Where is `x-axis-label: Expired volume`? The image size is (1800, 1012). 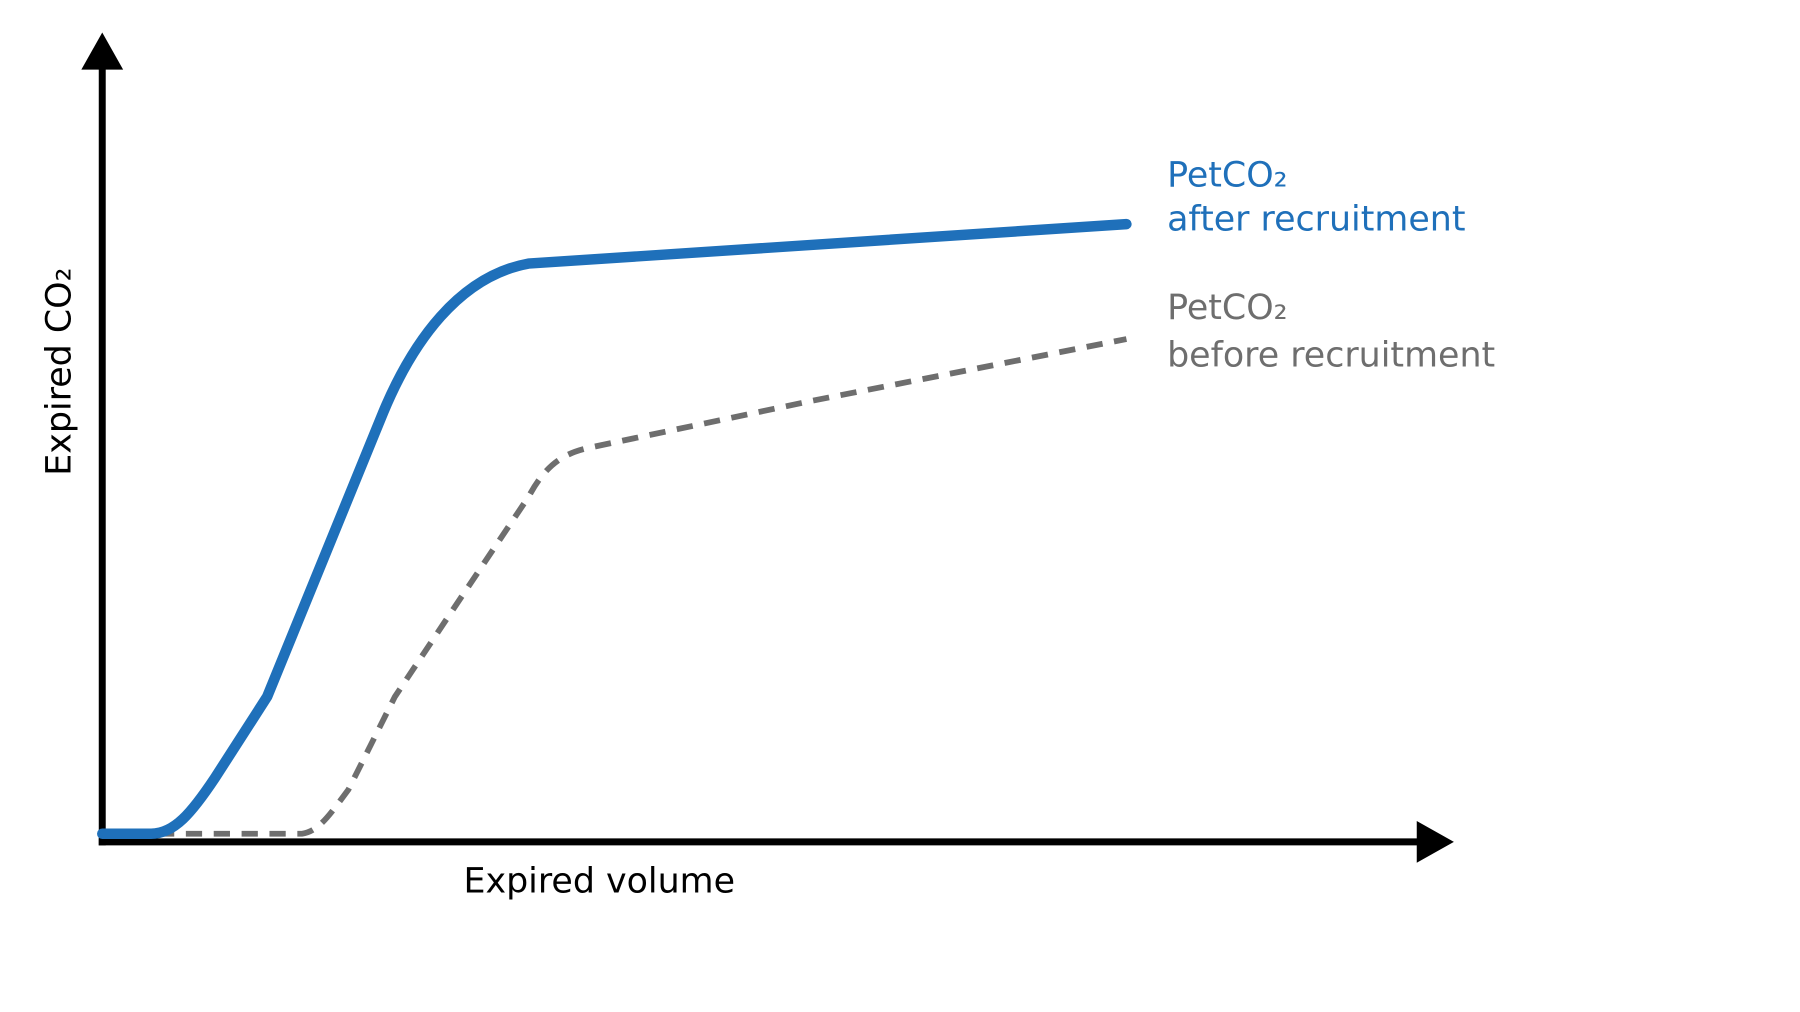
x-axis-label: Expired volume is located at coordinates (599, 882).